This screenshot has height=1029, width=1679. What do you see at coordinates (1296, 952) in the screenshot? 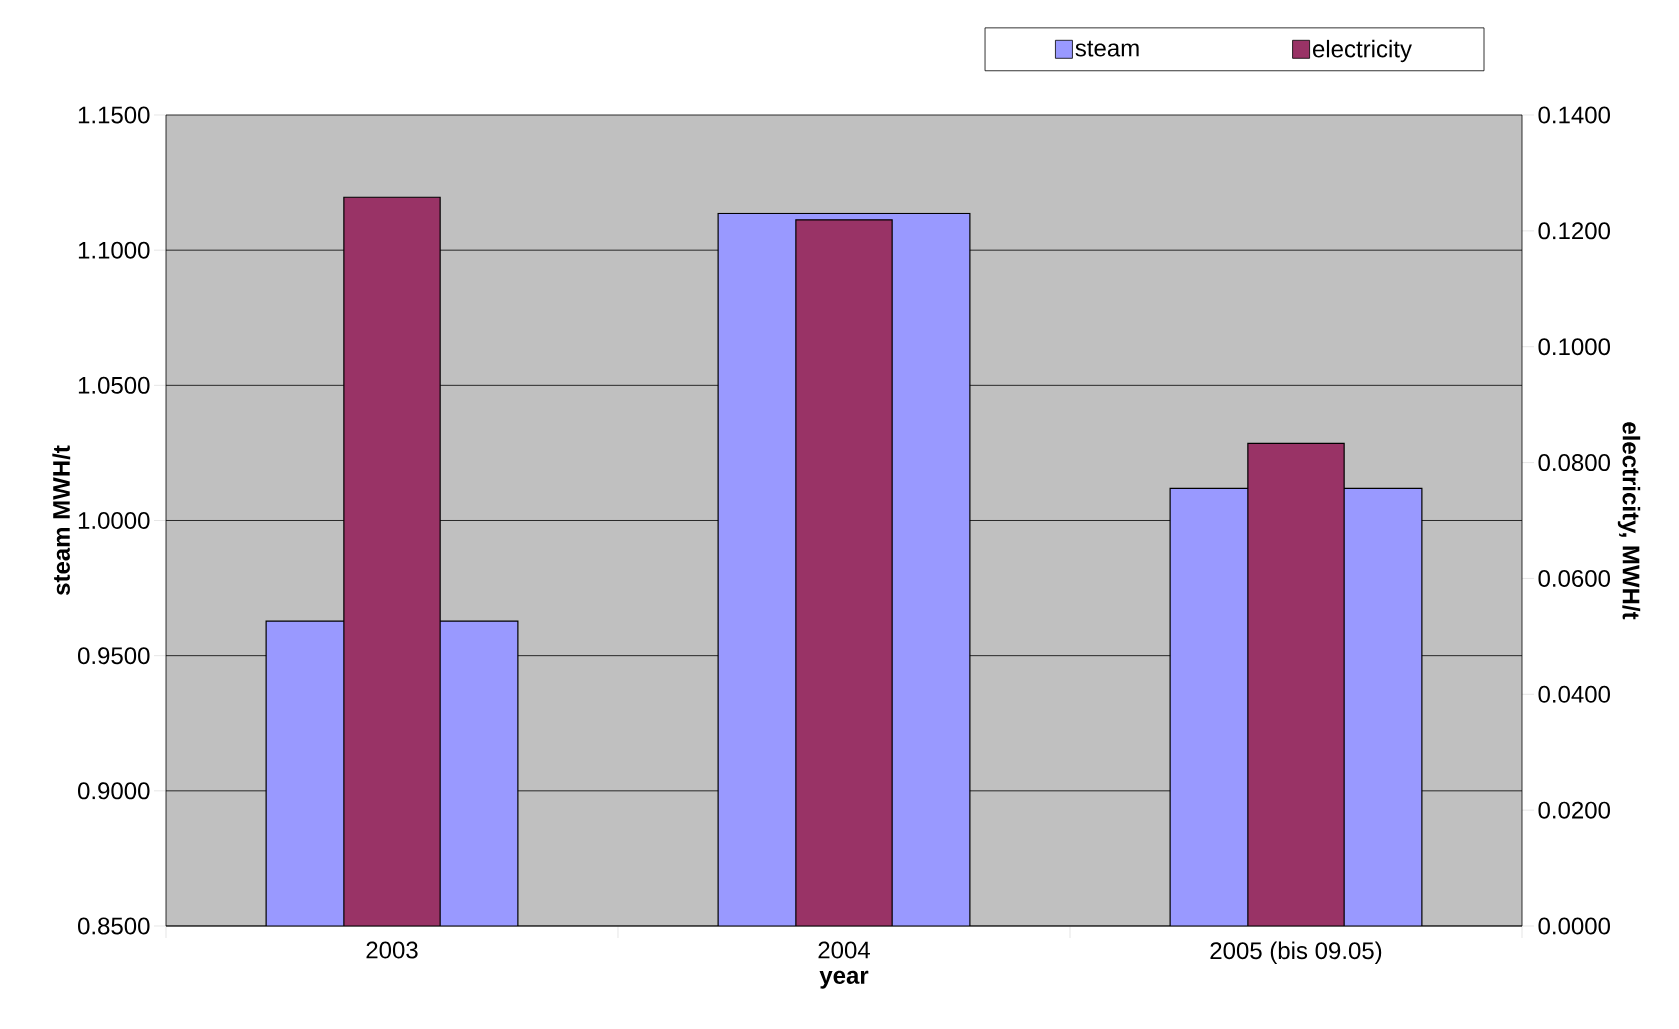
I see `x-tick-label: 2005 (bis 09.05)` at bounding box center [1296, 952].